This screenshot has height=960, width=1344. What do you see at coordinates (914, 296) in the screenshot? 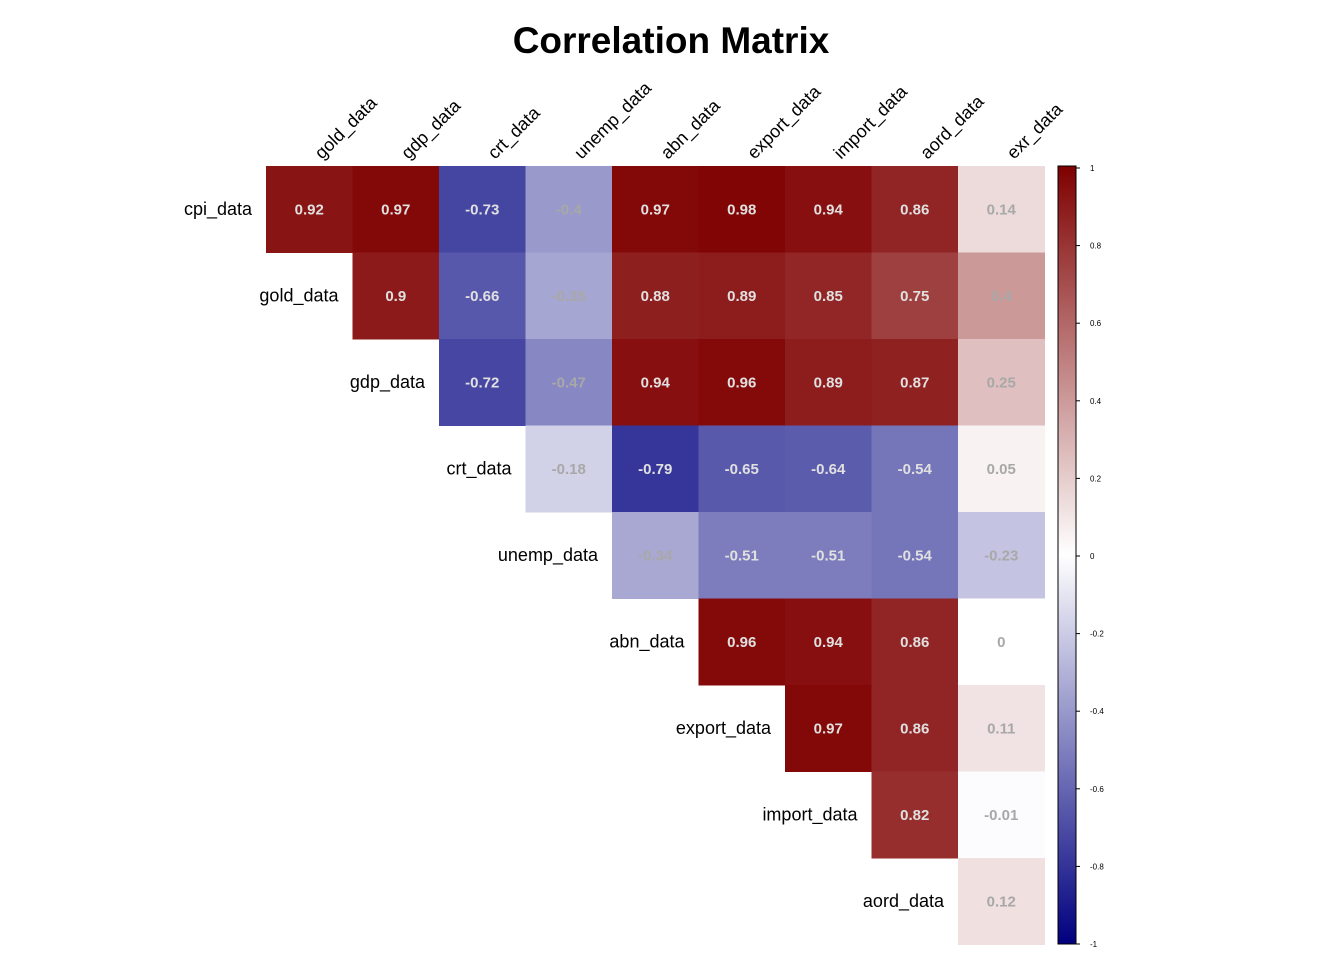
I see `cell-value-label: 0.75` at bounding box center [914, 296].